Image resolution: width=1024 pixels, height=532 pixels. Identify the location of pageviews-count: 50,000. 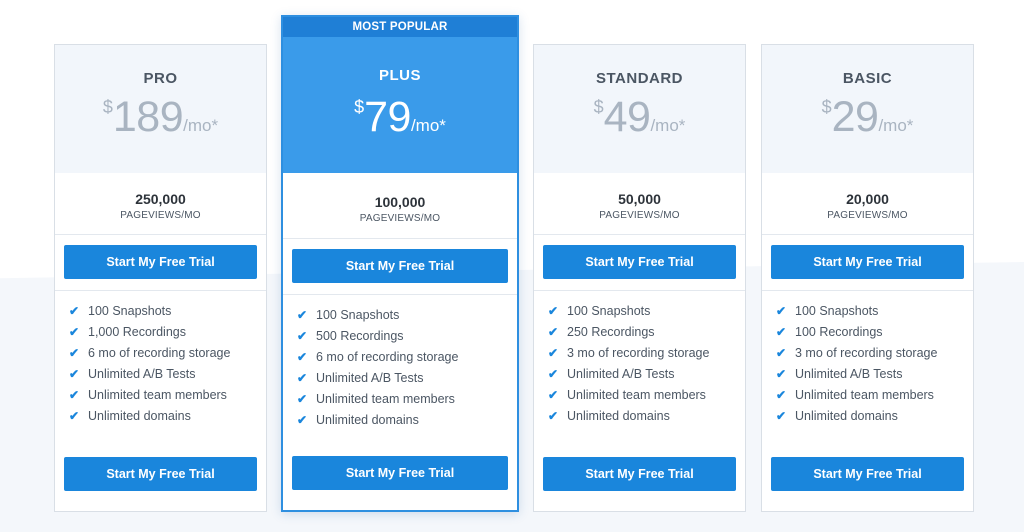
(639, 199).